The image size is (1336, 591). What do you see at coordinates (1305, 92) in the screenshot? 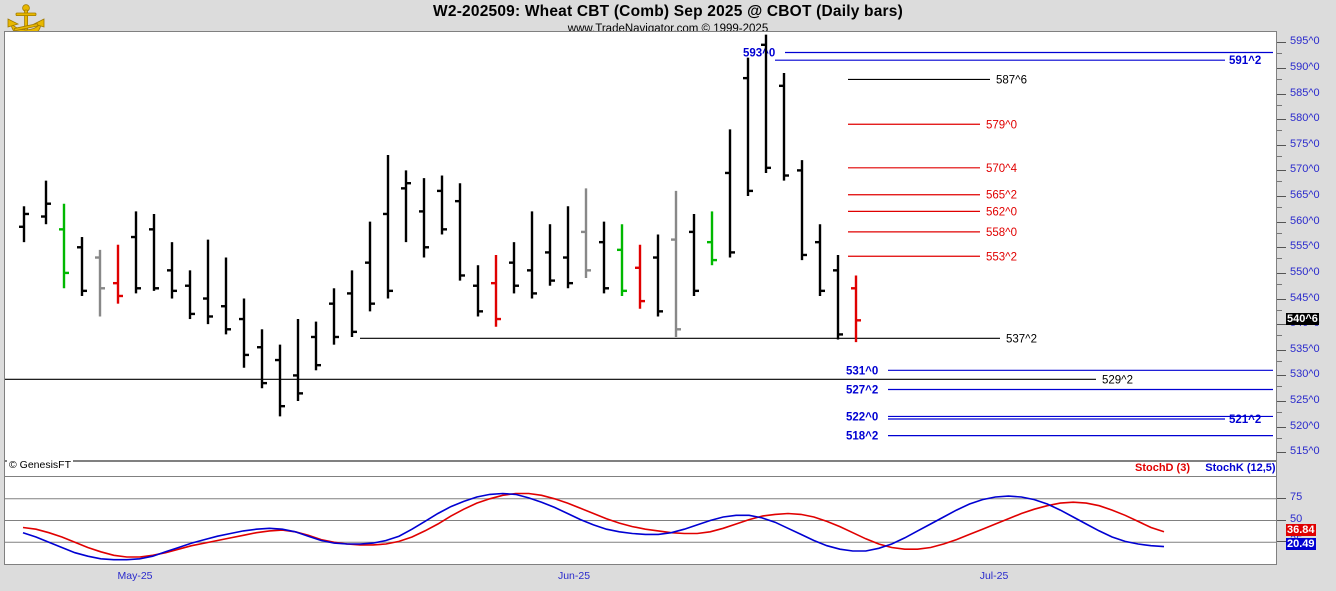
I see `price-axis-label: 585^0` at bounding box center [1305, 92].